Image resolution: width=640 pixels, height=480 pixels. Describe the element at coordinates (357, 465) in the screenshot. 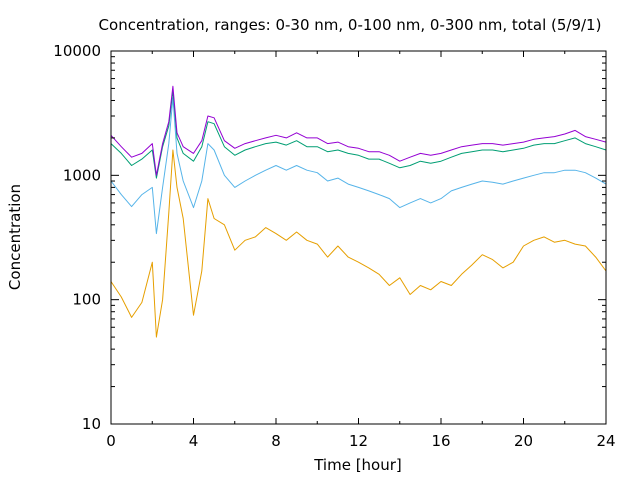

I see `x-axis-label: Time [hour]` at that location.